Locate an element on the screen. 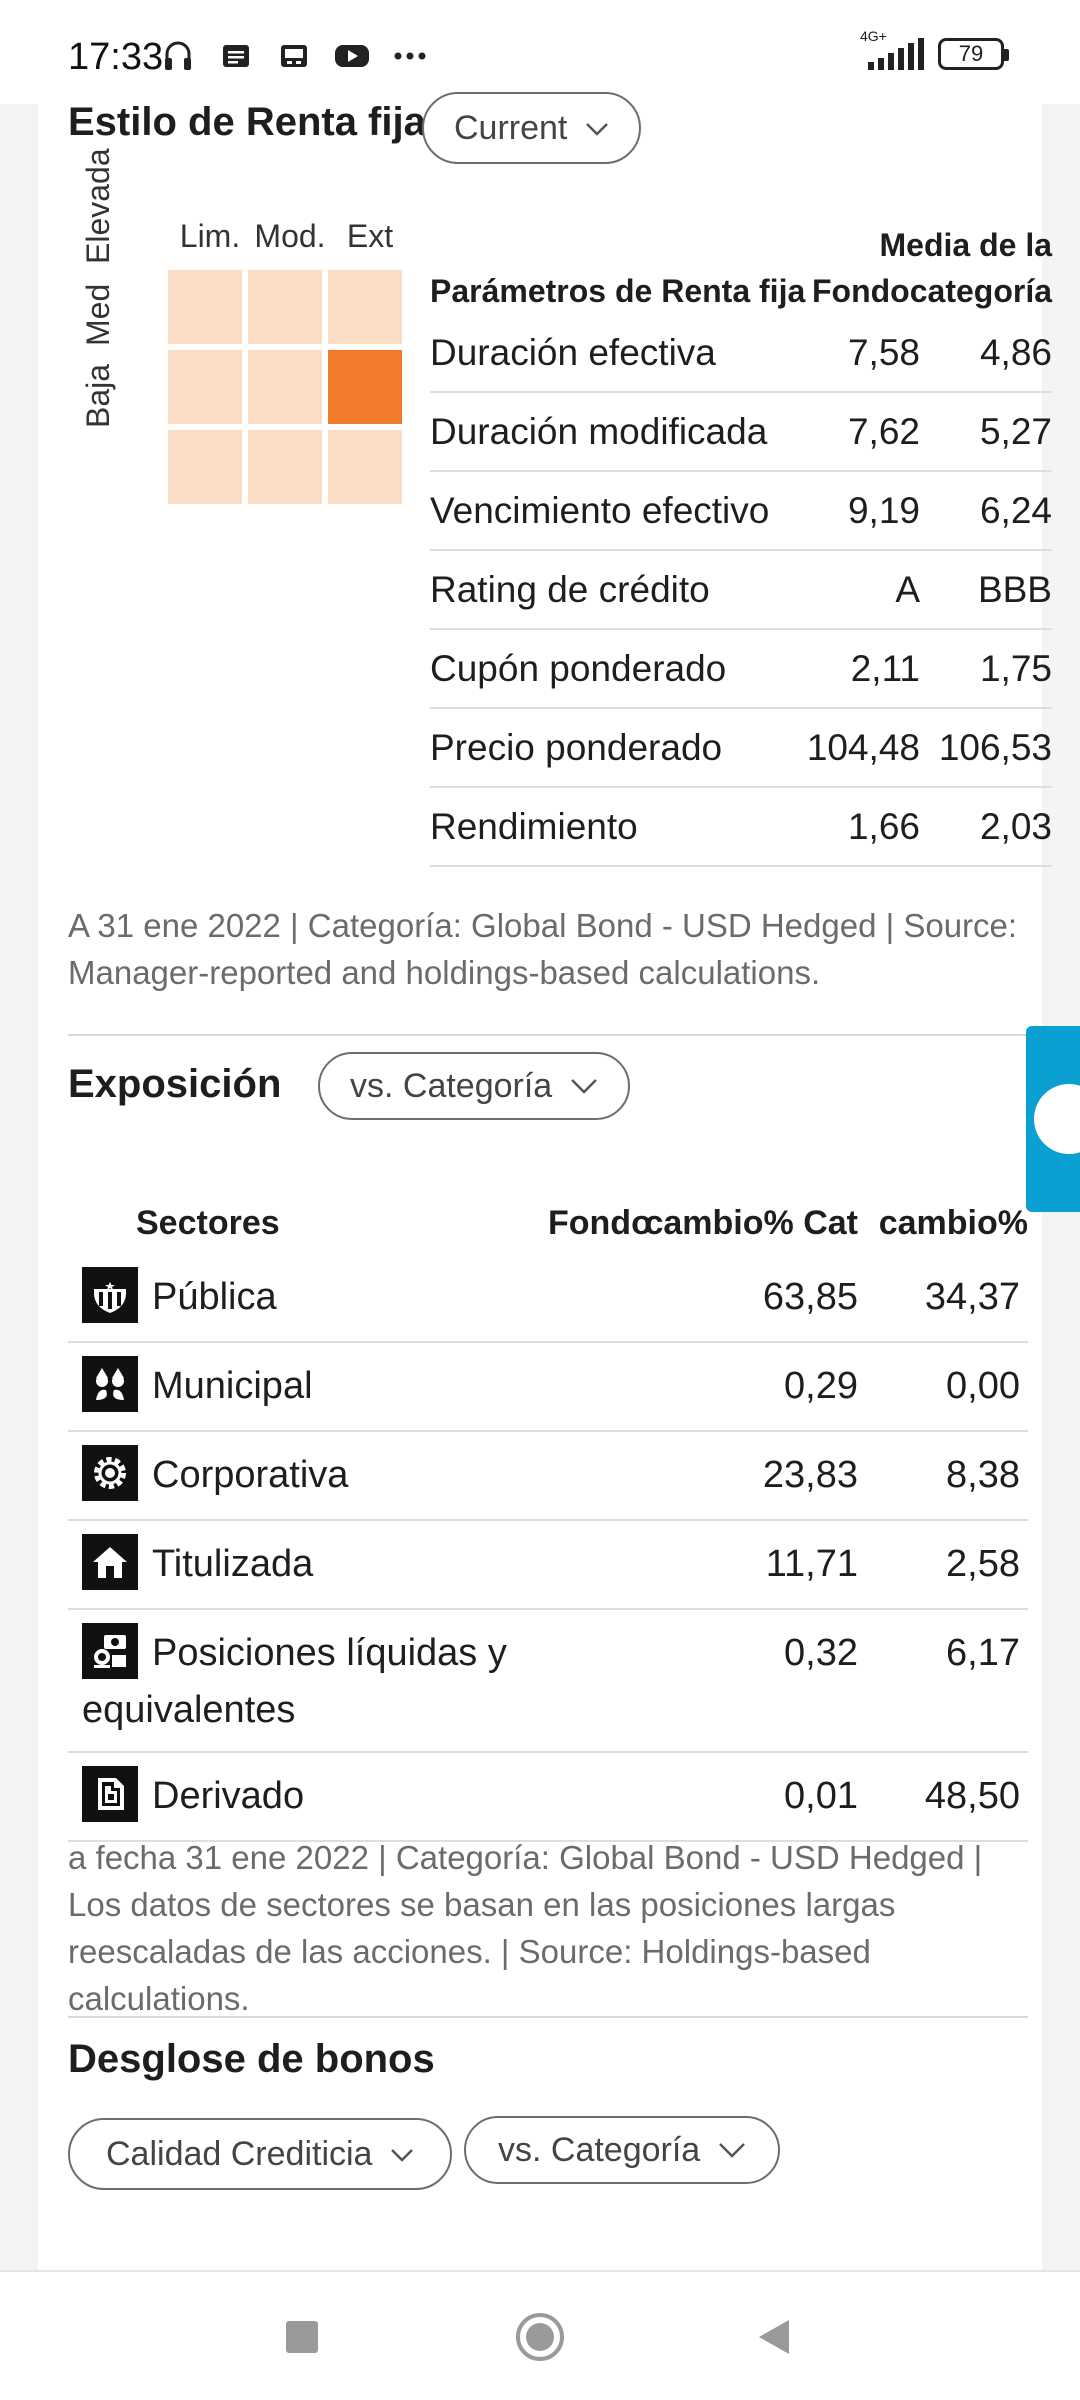 The height and width of the screenshot is (2400, 1080). notification-icons is located at coordinates (294, 56).